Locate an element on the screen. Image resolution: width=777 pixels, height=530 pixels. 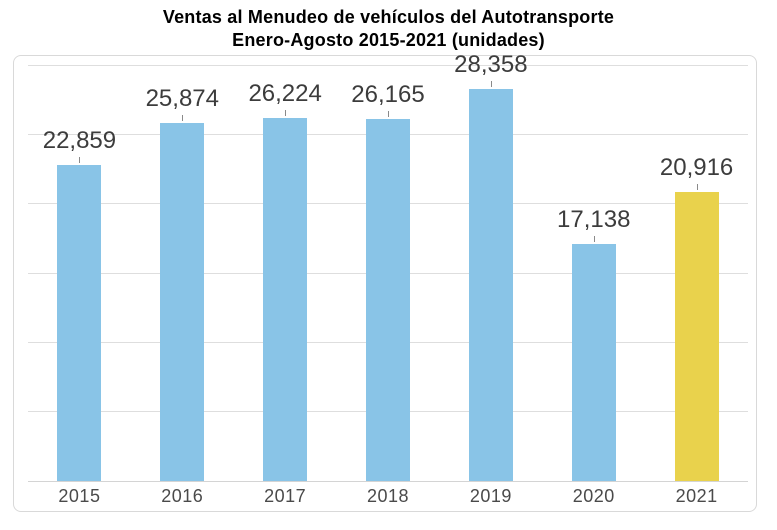
x-axis-label-2015: 2015 is located at coordinates (79, 495).